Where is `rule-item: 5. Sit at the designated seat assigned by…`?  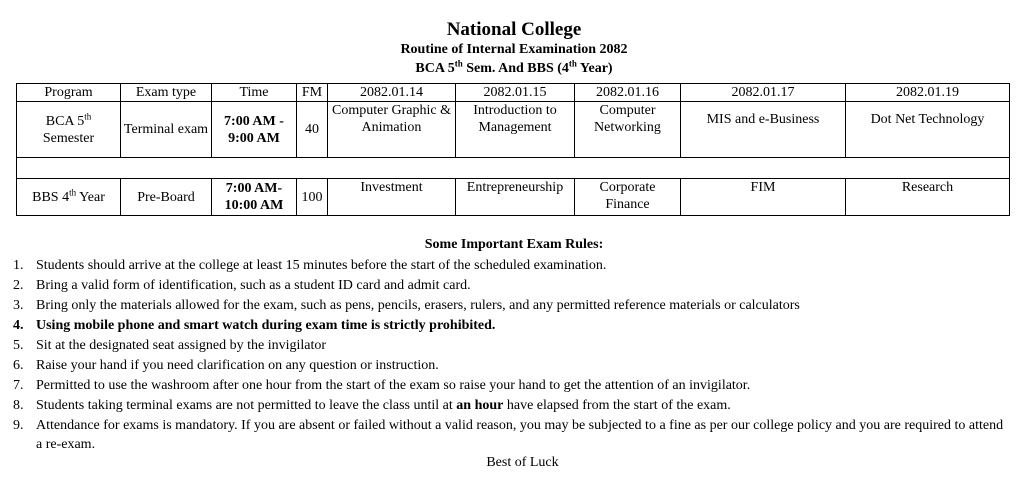 rule-item: 5. Sit at the designated seat assigned by… is located at coordinates (170, 345).